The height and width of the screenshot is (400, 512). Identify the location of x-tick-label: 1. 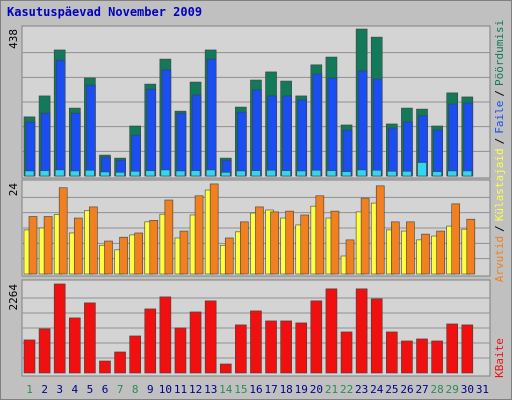
(29, 389).